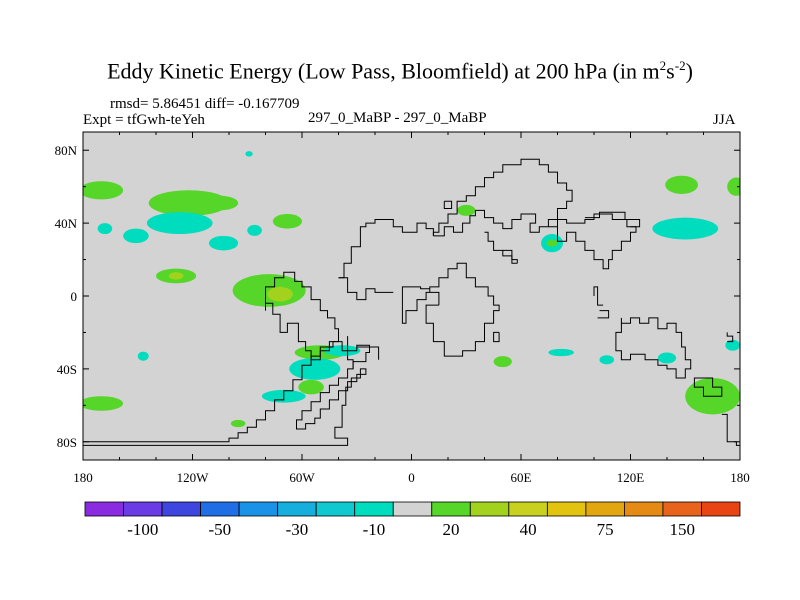 Image resolution: width=800 pixels, height=600 pixels. Describe the element at coordinates (724, 120) in the screenshot. I see `season-label: JJA` at that location.